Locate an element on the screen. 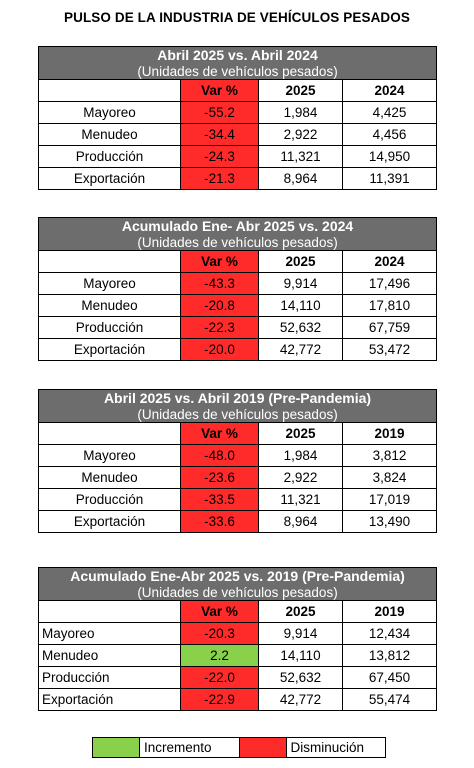 Image resolution: width=474 pixels, height=768 pixels. var-cell: -22.9 is located at coordinates (219, 699).